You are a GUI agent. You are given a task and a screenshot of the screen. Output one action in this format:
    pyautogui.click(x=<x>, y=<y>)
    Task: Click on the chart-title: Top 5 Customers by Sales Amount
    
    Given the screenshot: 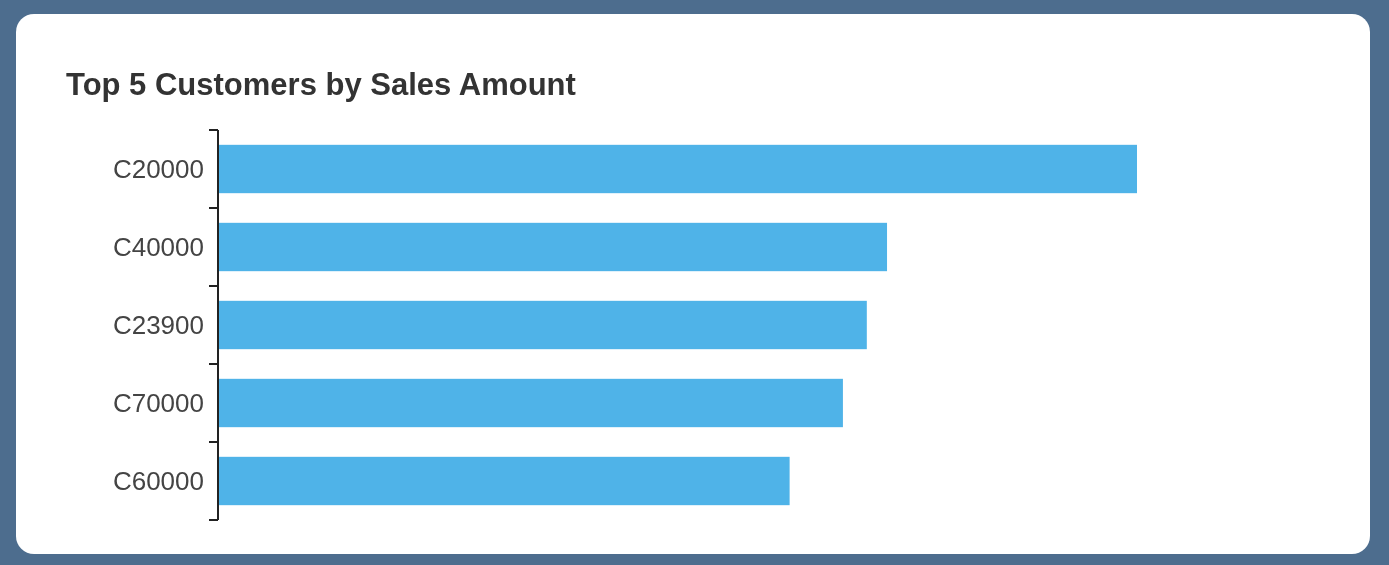 What is the action you would take?
    pyautogui.click(x=321, y=84)
    